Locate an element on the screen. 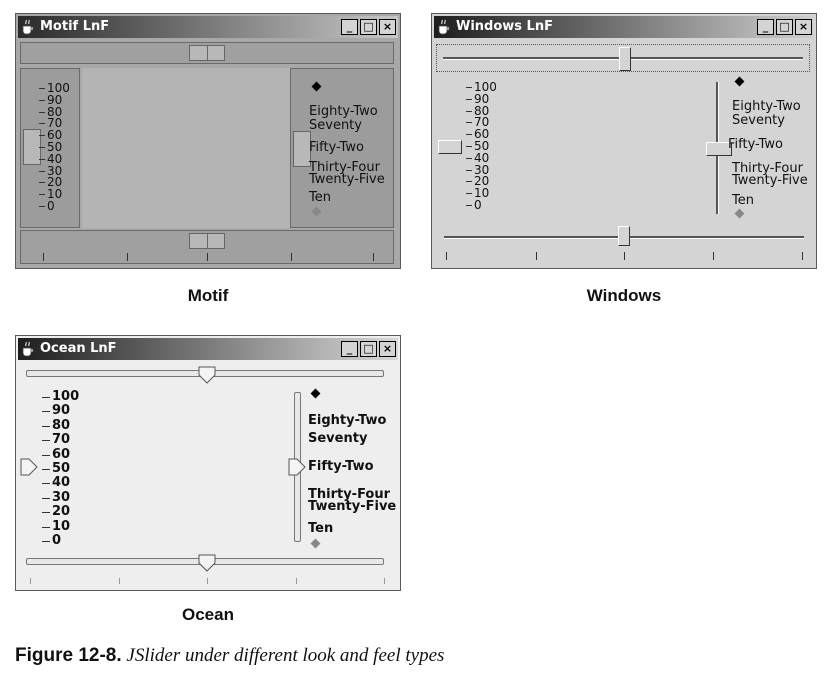 The height and width of the screenshot is (685, 831). scale-label: 40 is located at coordinates (61, 482).